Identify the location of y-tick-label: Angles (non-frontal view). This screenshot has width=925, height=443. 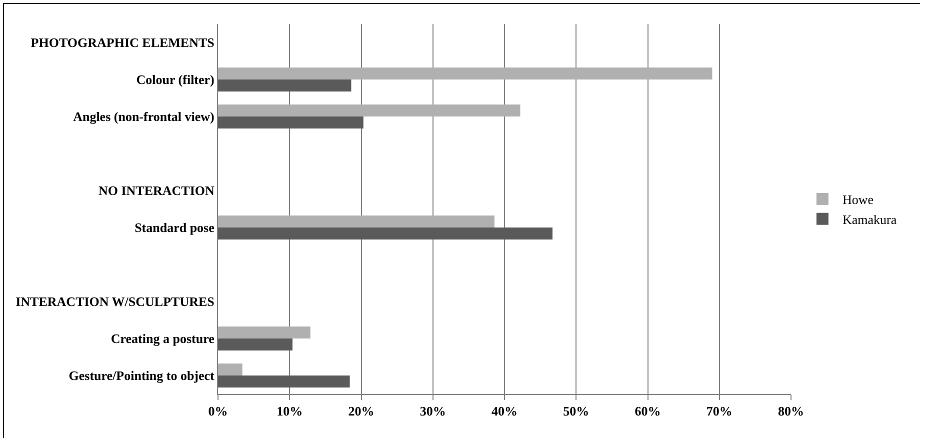
(143, 116).